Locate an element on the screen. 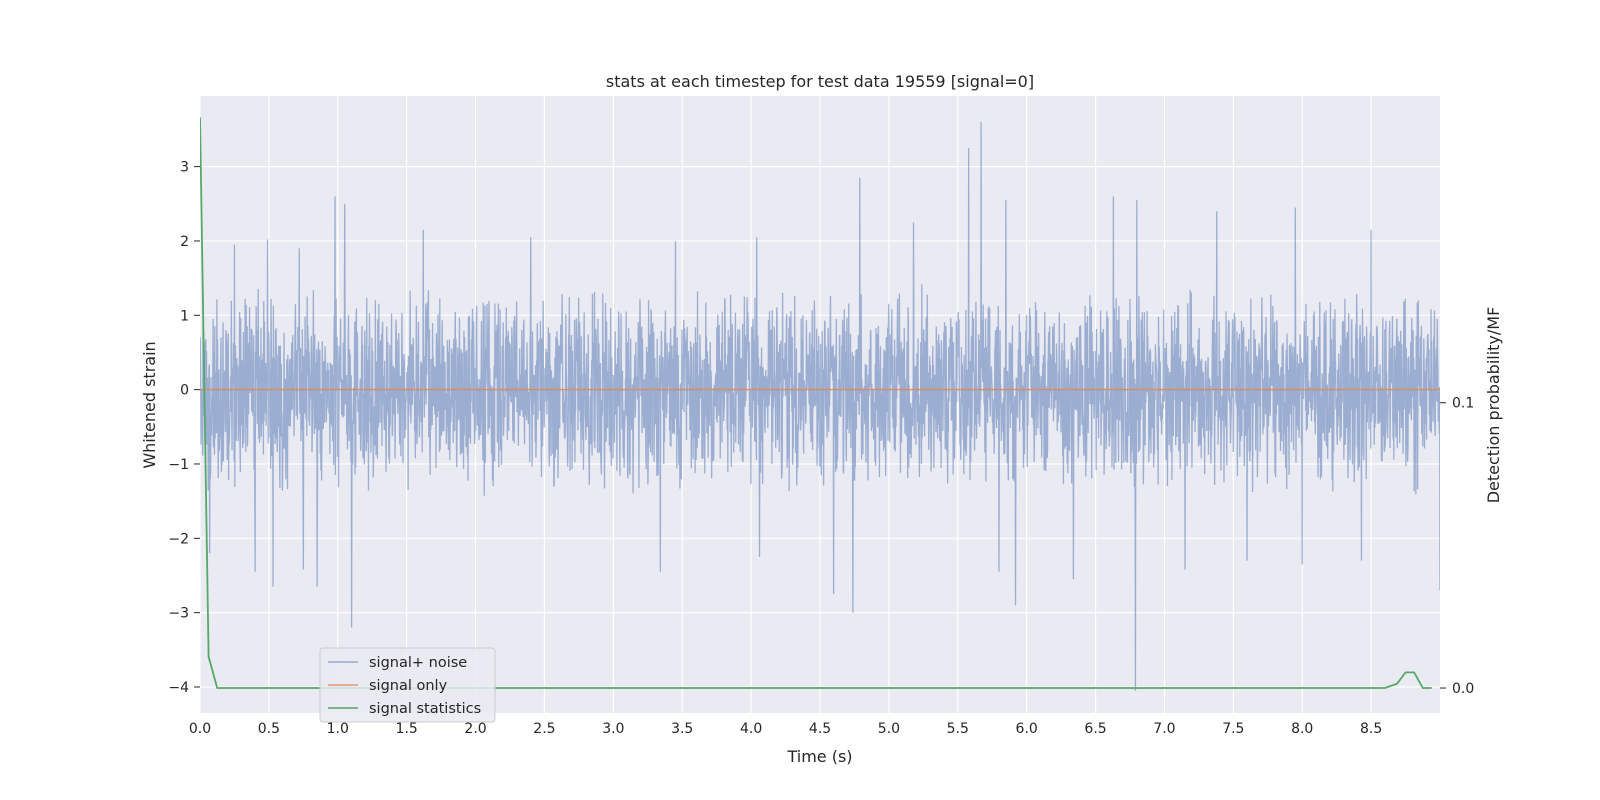 This screenshot has width=1600, height=800. x-tick-label: 0.0 is located at coordinates (200, 729).